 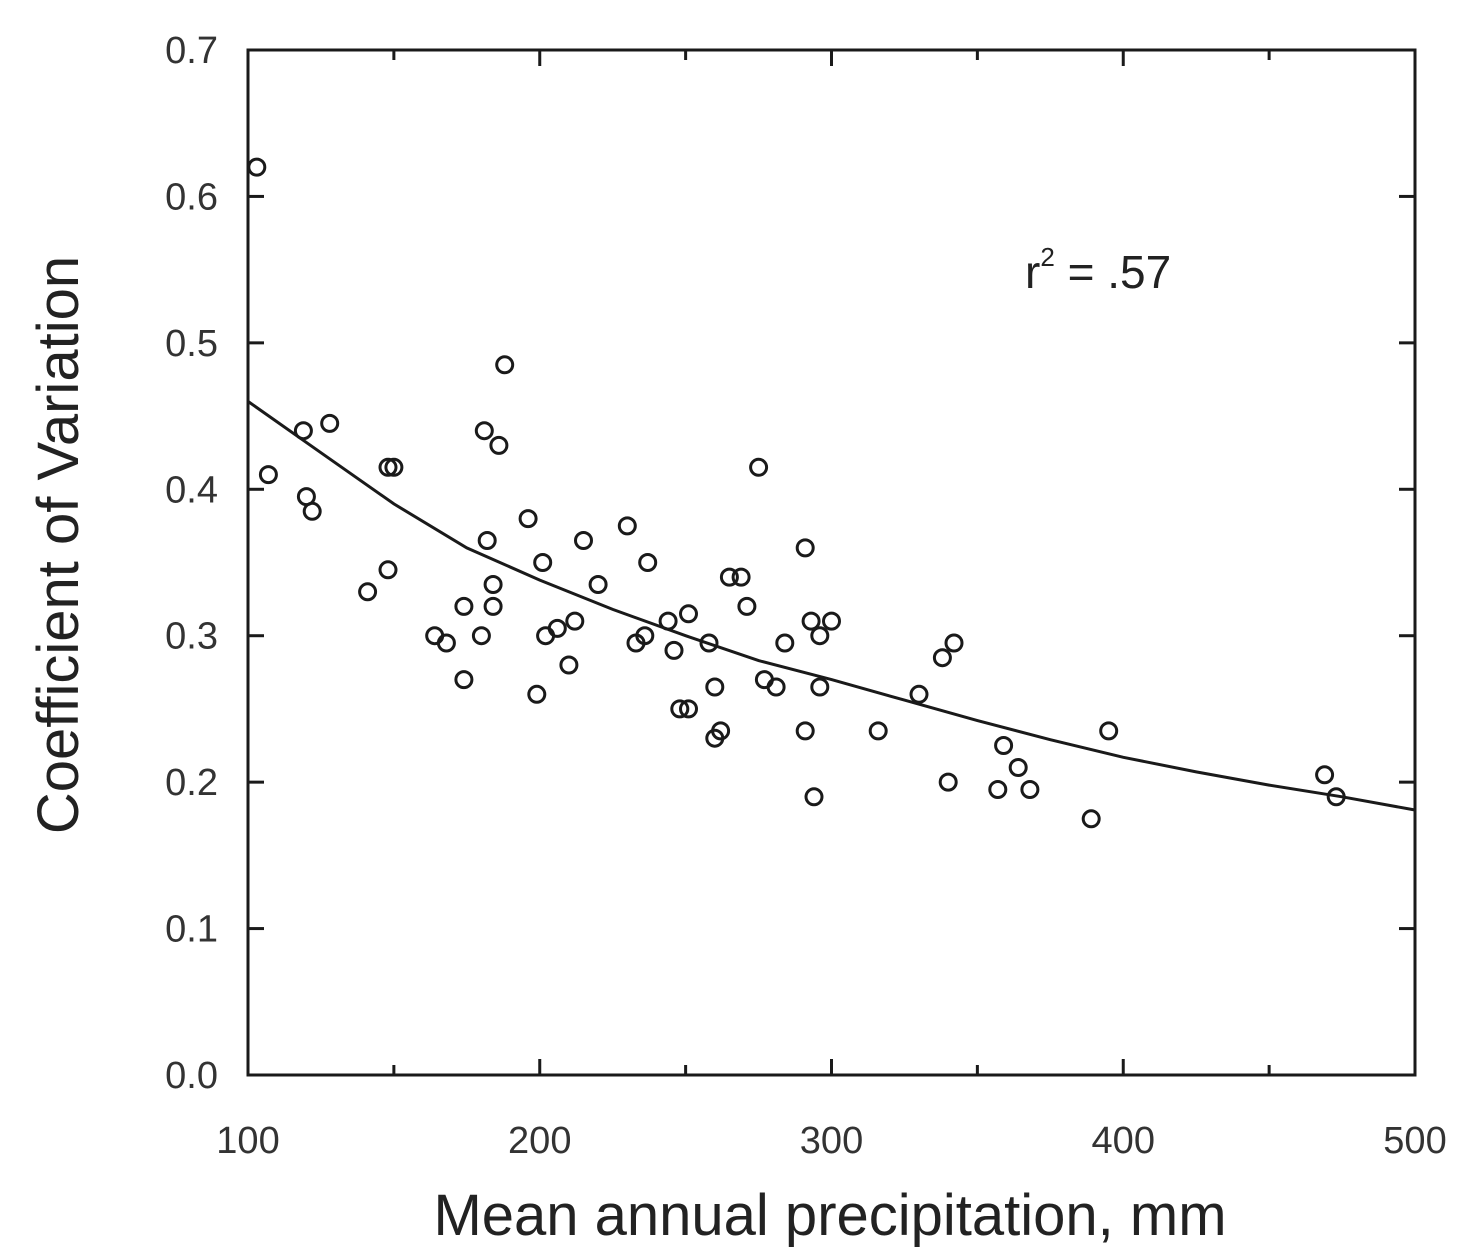 What do you see at coordinates (247, 1141) in the screenshot?
I see `x-tick-label: 100` at bounding box center [247, 1141].